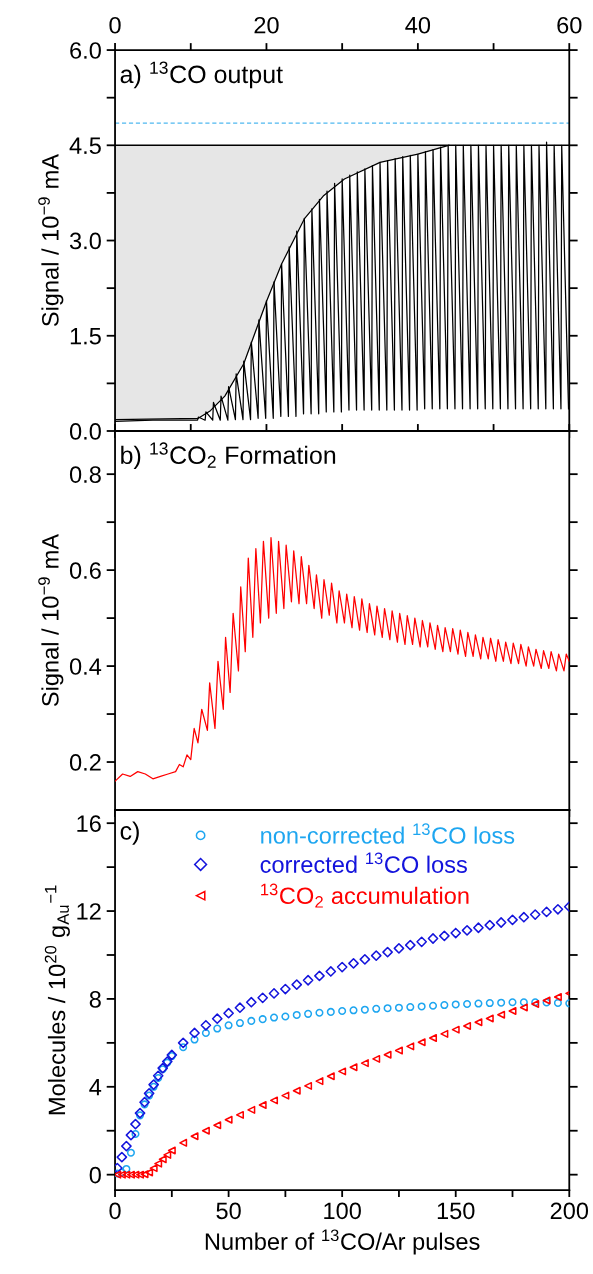  I want to click on chart-title: c), so click(129, 833).